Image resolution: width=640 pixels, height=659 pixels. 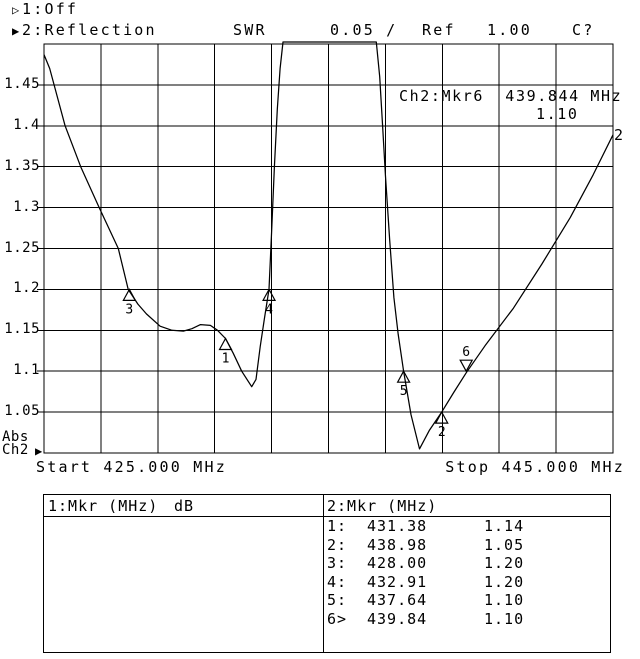 I want to click on marker-table-row: 3: 428.00 1.20, so click(x=425, y=565).